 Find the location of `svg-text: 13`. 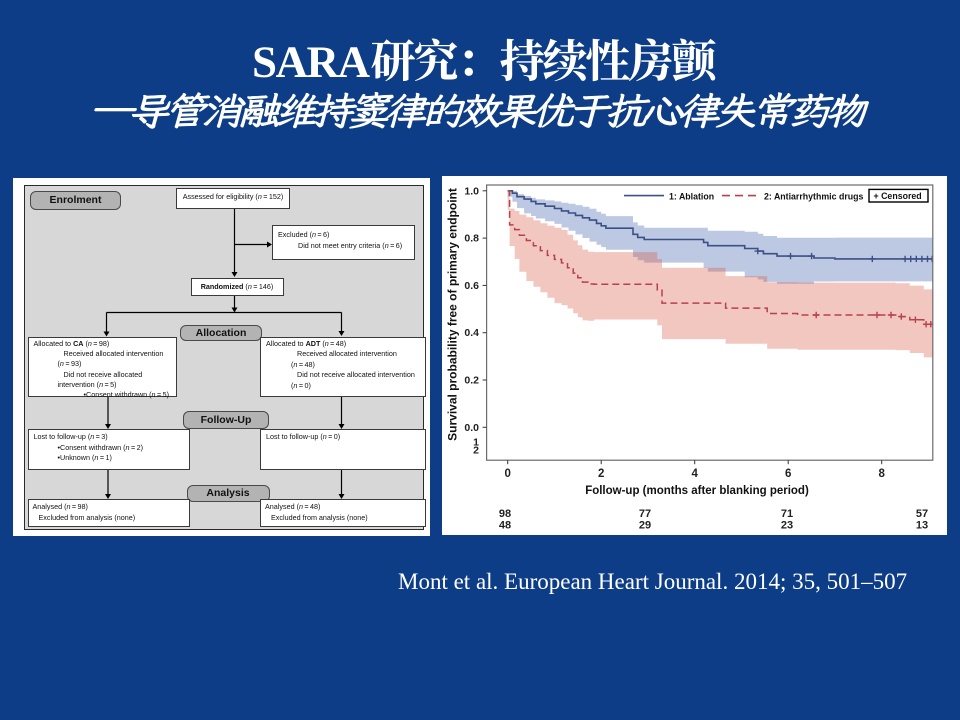

svg-text: 13 is located at coordinates (922, 526).